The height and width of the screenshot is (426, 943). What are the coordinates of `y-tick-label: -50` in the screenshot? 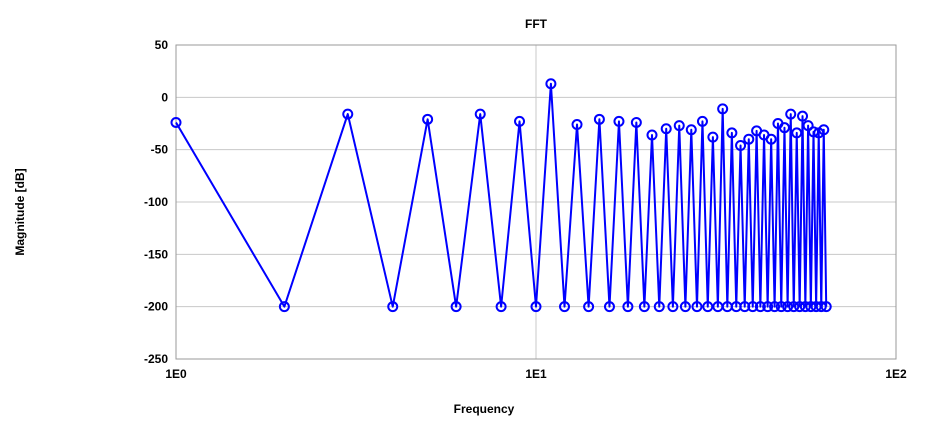 It's located at (160, 150).